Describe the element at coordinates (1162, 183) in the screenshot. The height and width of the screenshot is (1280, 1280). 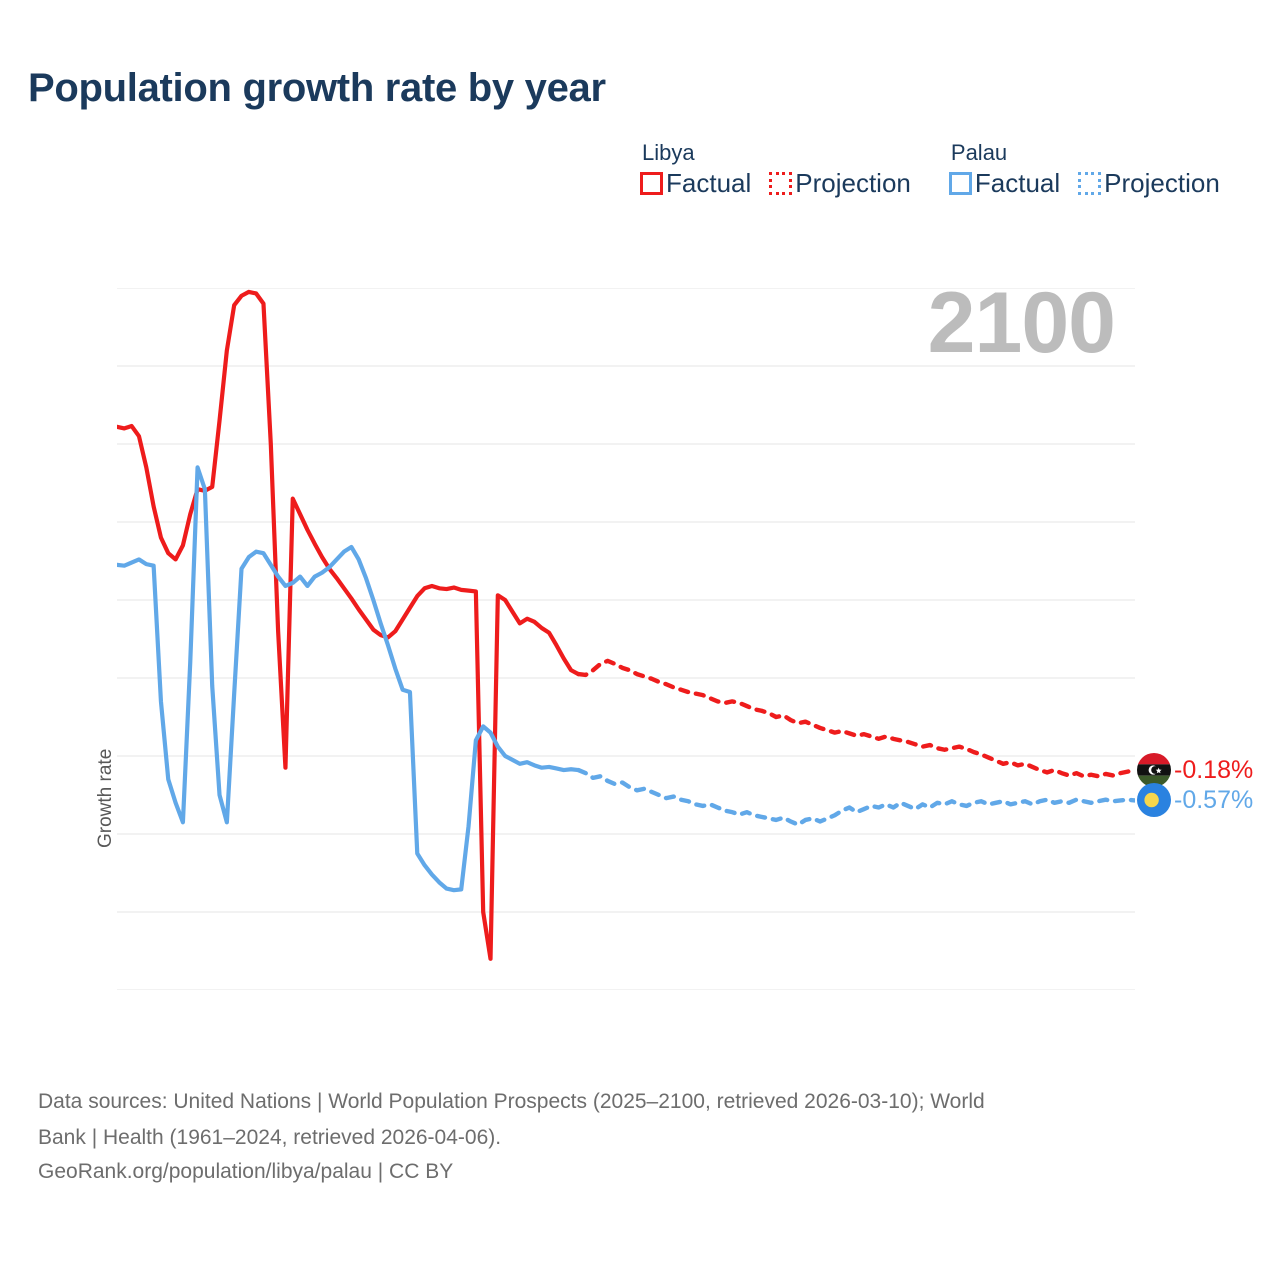
I see `legend-label-palau-projection: Projection` at that location.